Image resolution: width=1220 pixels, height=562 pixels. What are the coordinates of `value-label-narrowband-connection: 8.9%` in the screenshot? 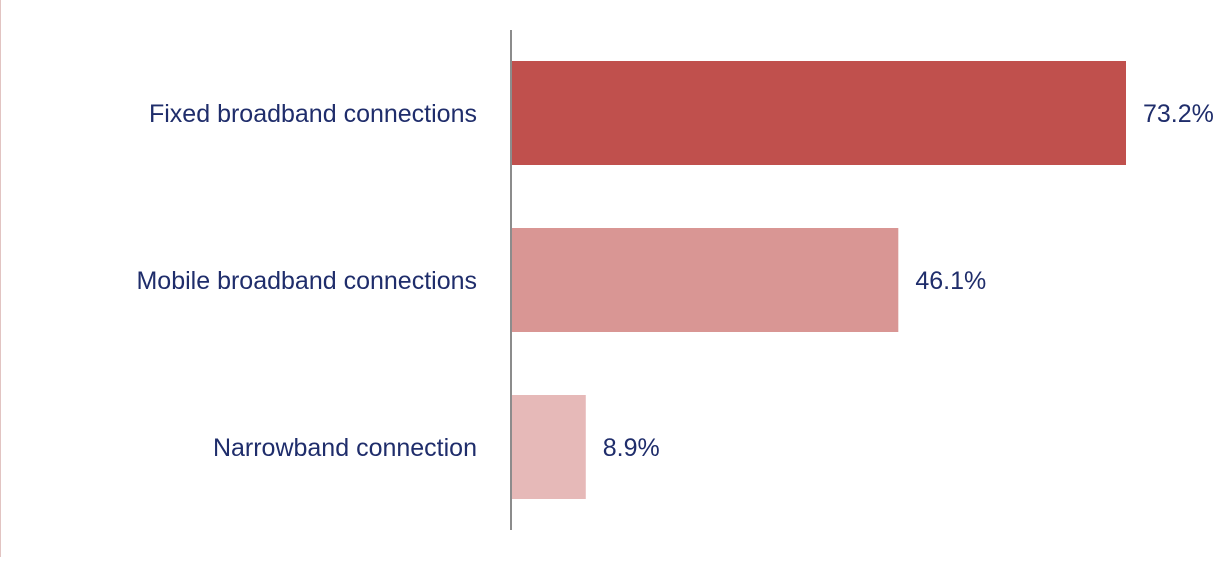 It's located at (631, 448).